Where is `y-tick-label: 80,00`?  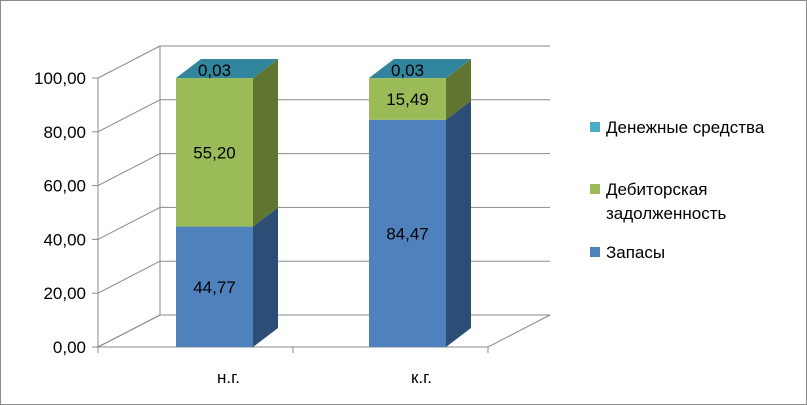
y-tick-label: 80,00 is located at coordinates (64, 132).